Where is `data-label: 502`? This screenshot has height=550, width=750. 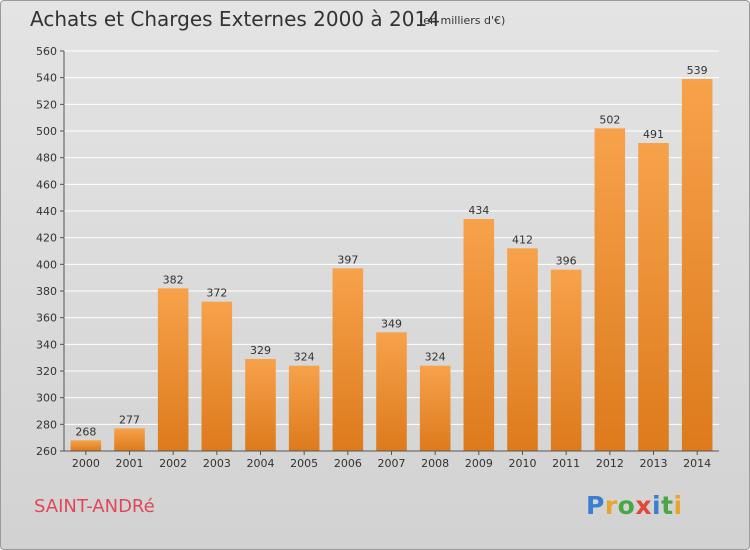 data-label: 502 is located at coordinates (609, 119).